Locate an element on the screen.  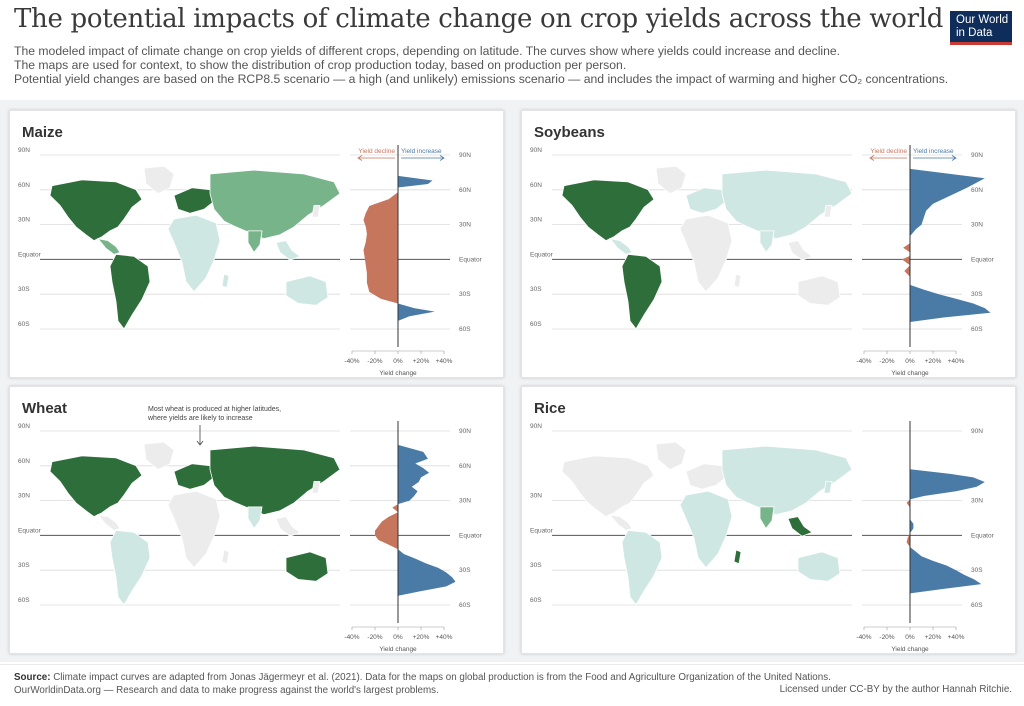
soybeans-lat-label-right-2: 30N is located at coordinates (977, 225).